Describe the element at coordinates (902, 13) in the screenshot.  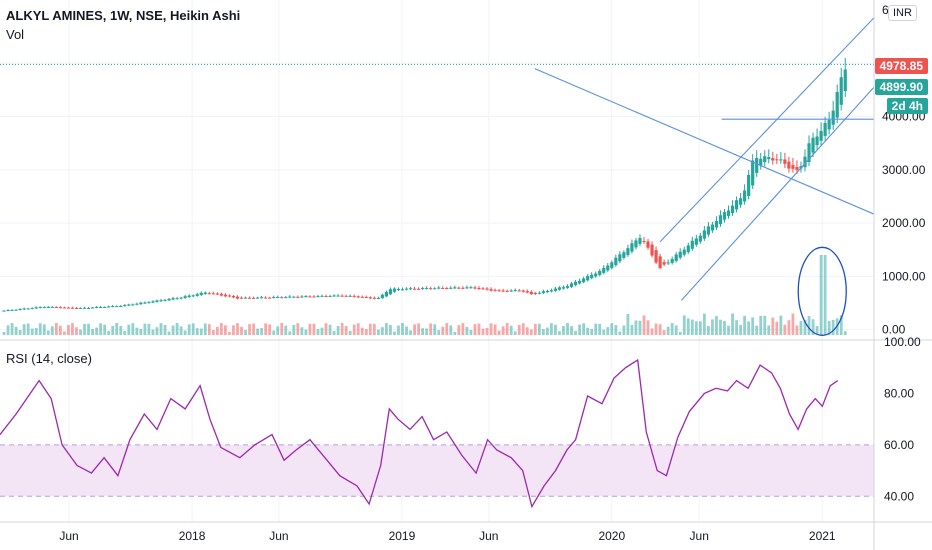
I see `currency-button: INR` at that location.